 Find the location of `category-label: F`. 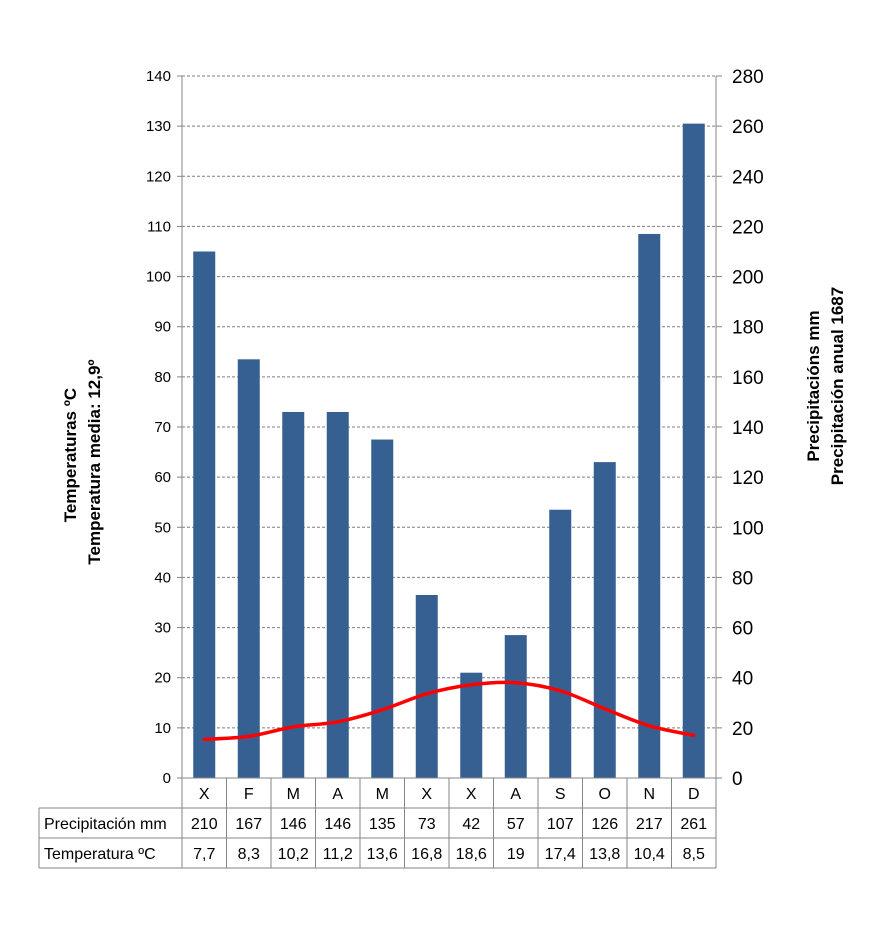

category-label: F is located at coordinates (249, 794).